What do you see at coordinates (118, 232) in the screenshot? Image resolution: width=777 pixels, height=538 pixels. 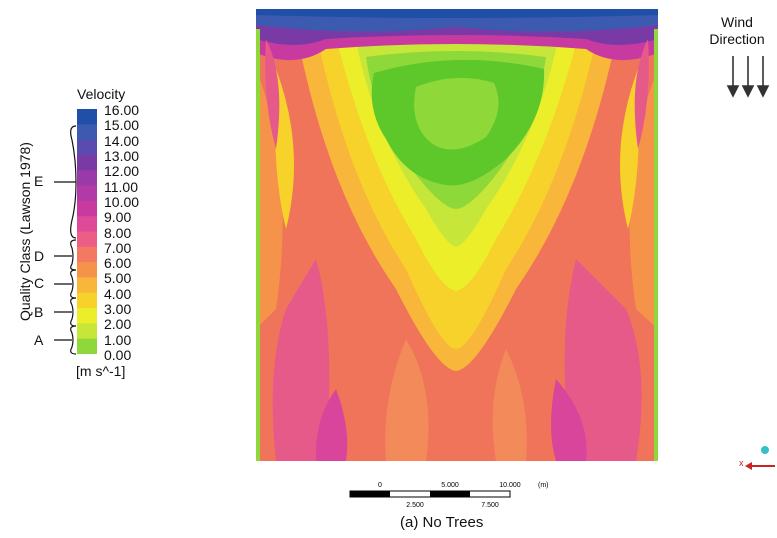 I see `colorbar-tick-label: 8.00` at bounding box center [118, 232].